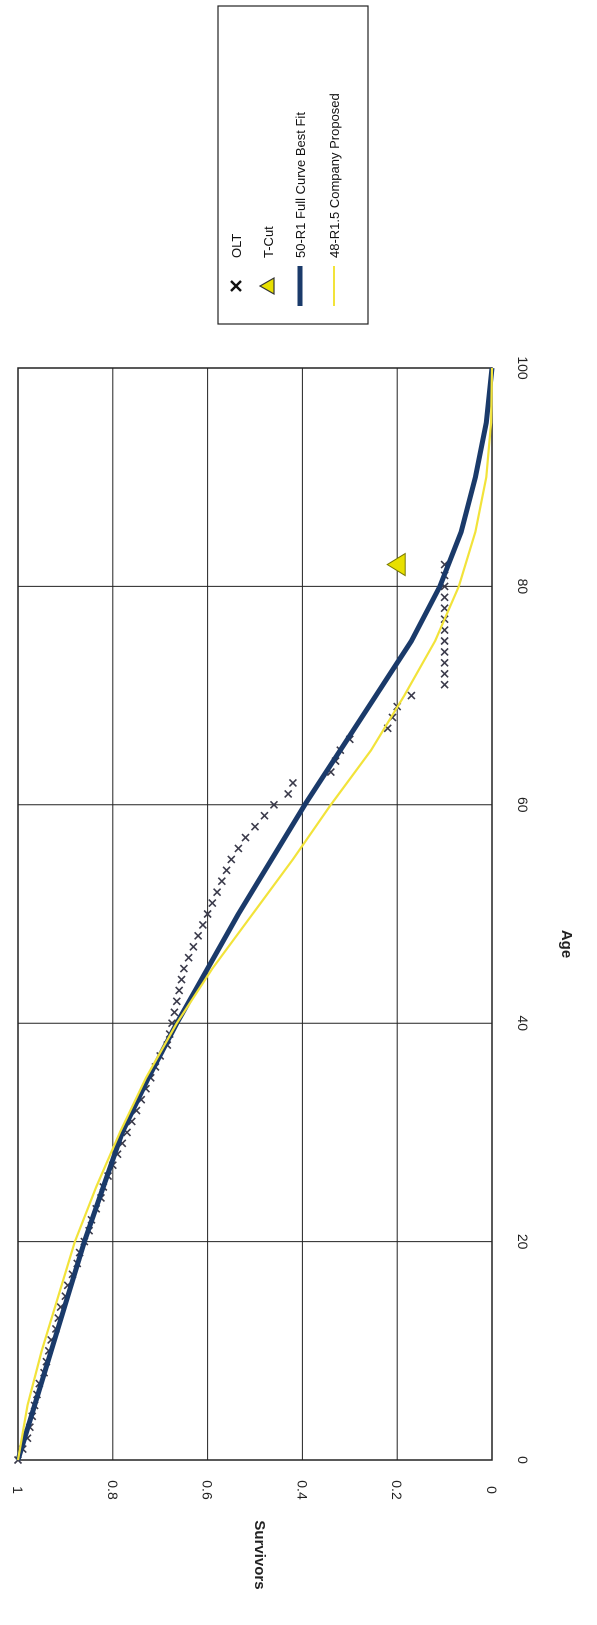 This screenshot has width=597, height=1625. What do you see at coordinates (397, 1490) in the screenshot?
I see `y-tick-label: 0.2` at bounding box center [397, 1490].